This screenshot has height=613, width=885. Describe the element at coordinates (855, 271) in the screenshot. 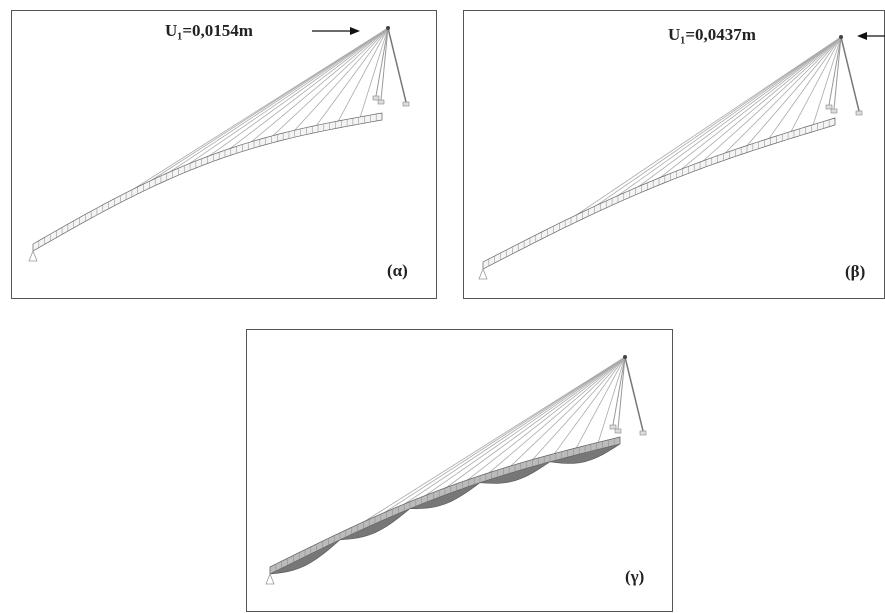

I see `panel-label: (β)` at that location.